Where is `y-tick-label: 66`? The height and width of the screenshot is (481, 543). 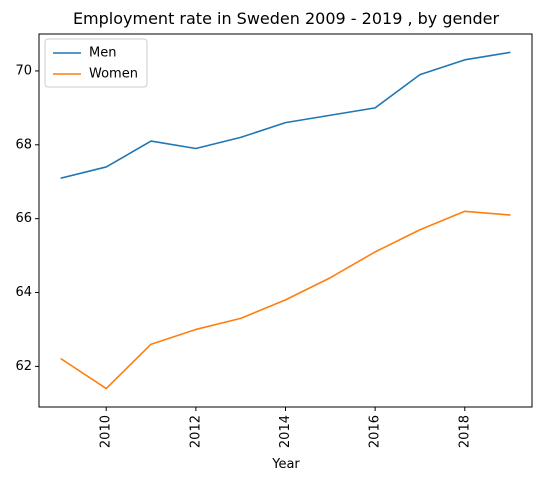
y-tick-label: 66 is located at coordinates (23, 218).